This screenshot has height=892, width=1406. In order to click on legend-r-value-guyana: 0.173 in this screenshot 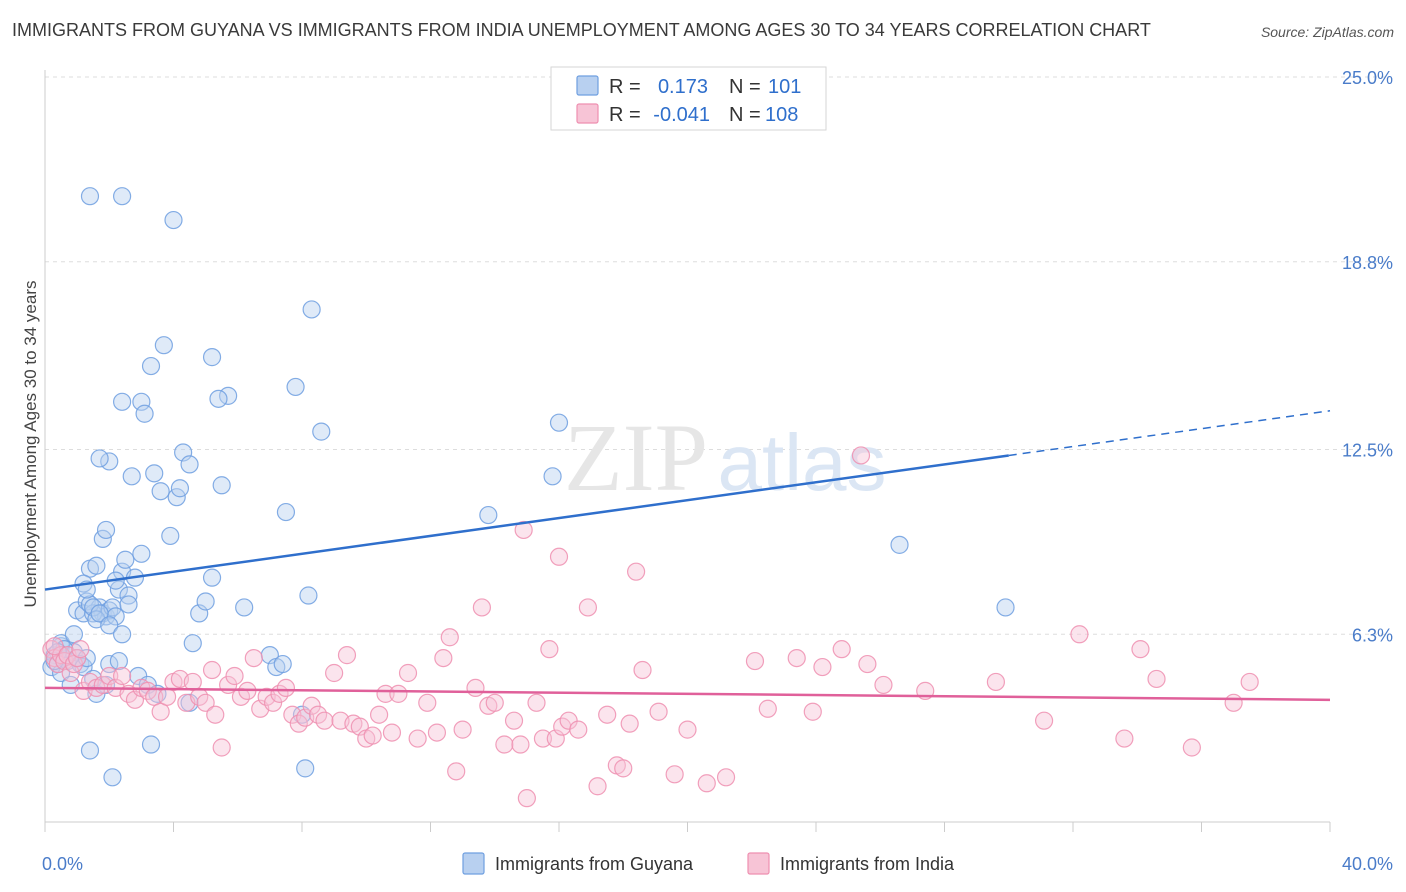, I will do `click(683, 87)`.